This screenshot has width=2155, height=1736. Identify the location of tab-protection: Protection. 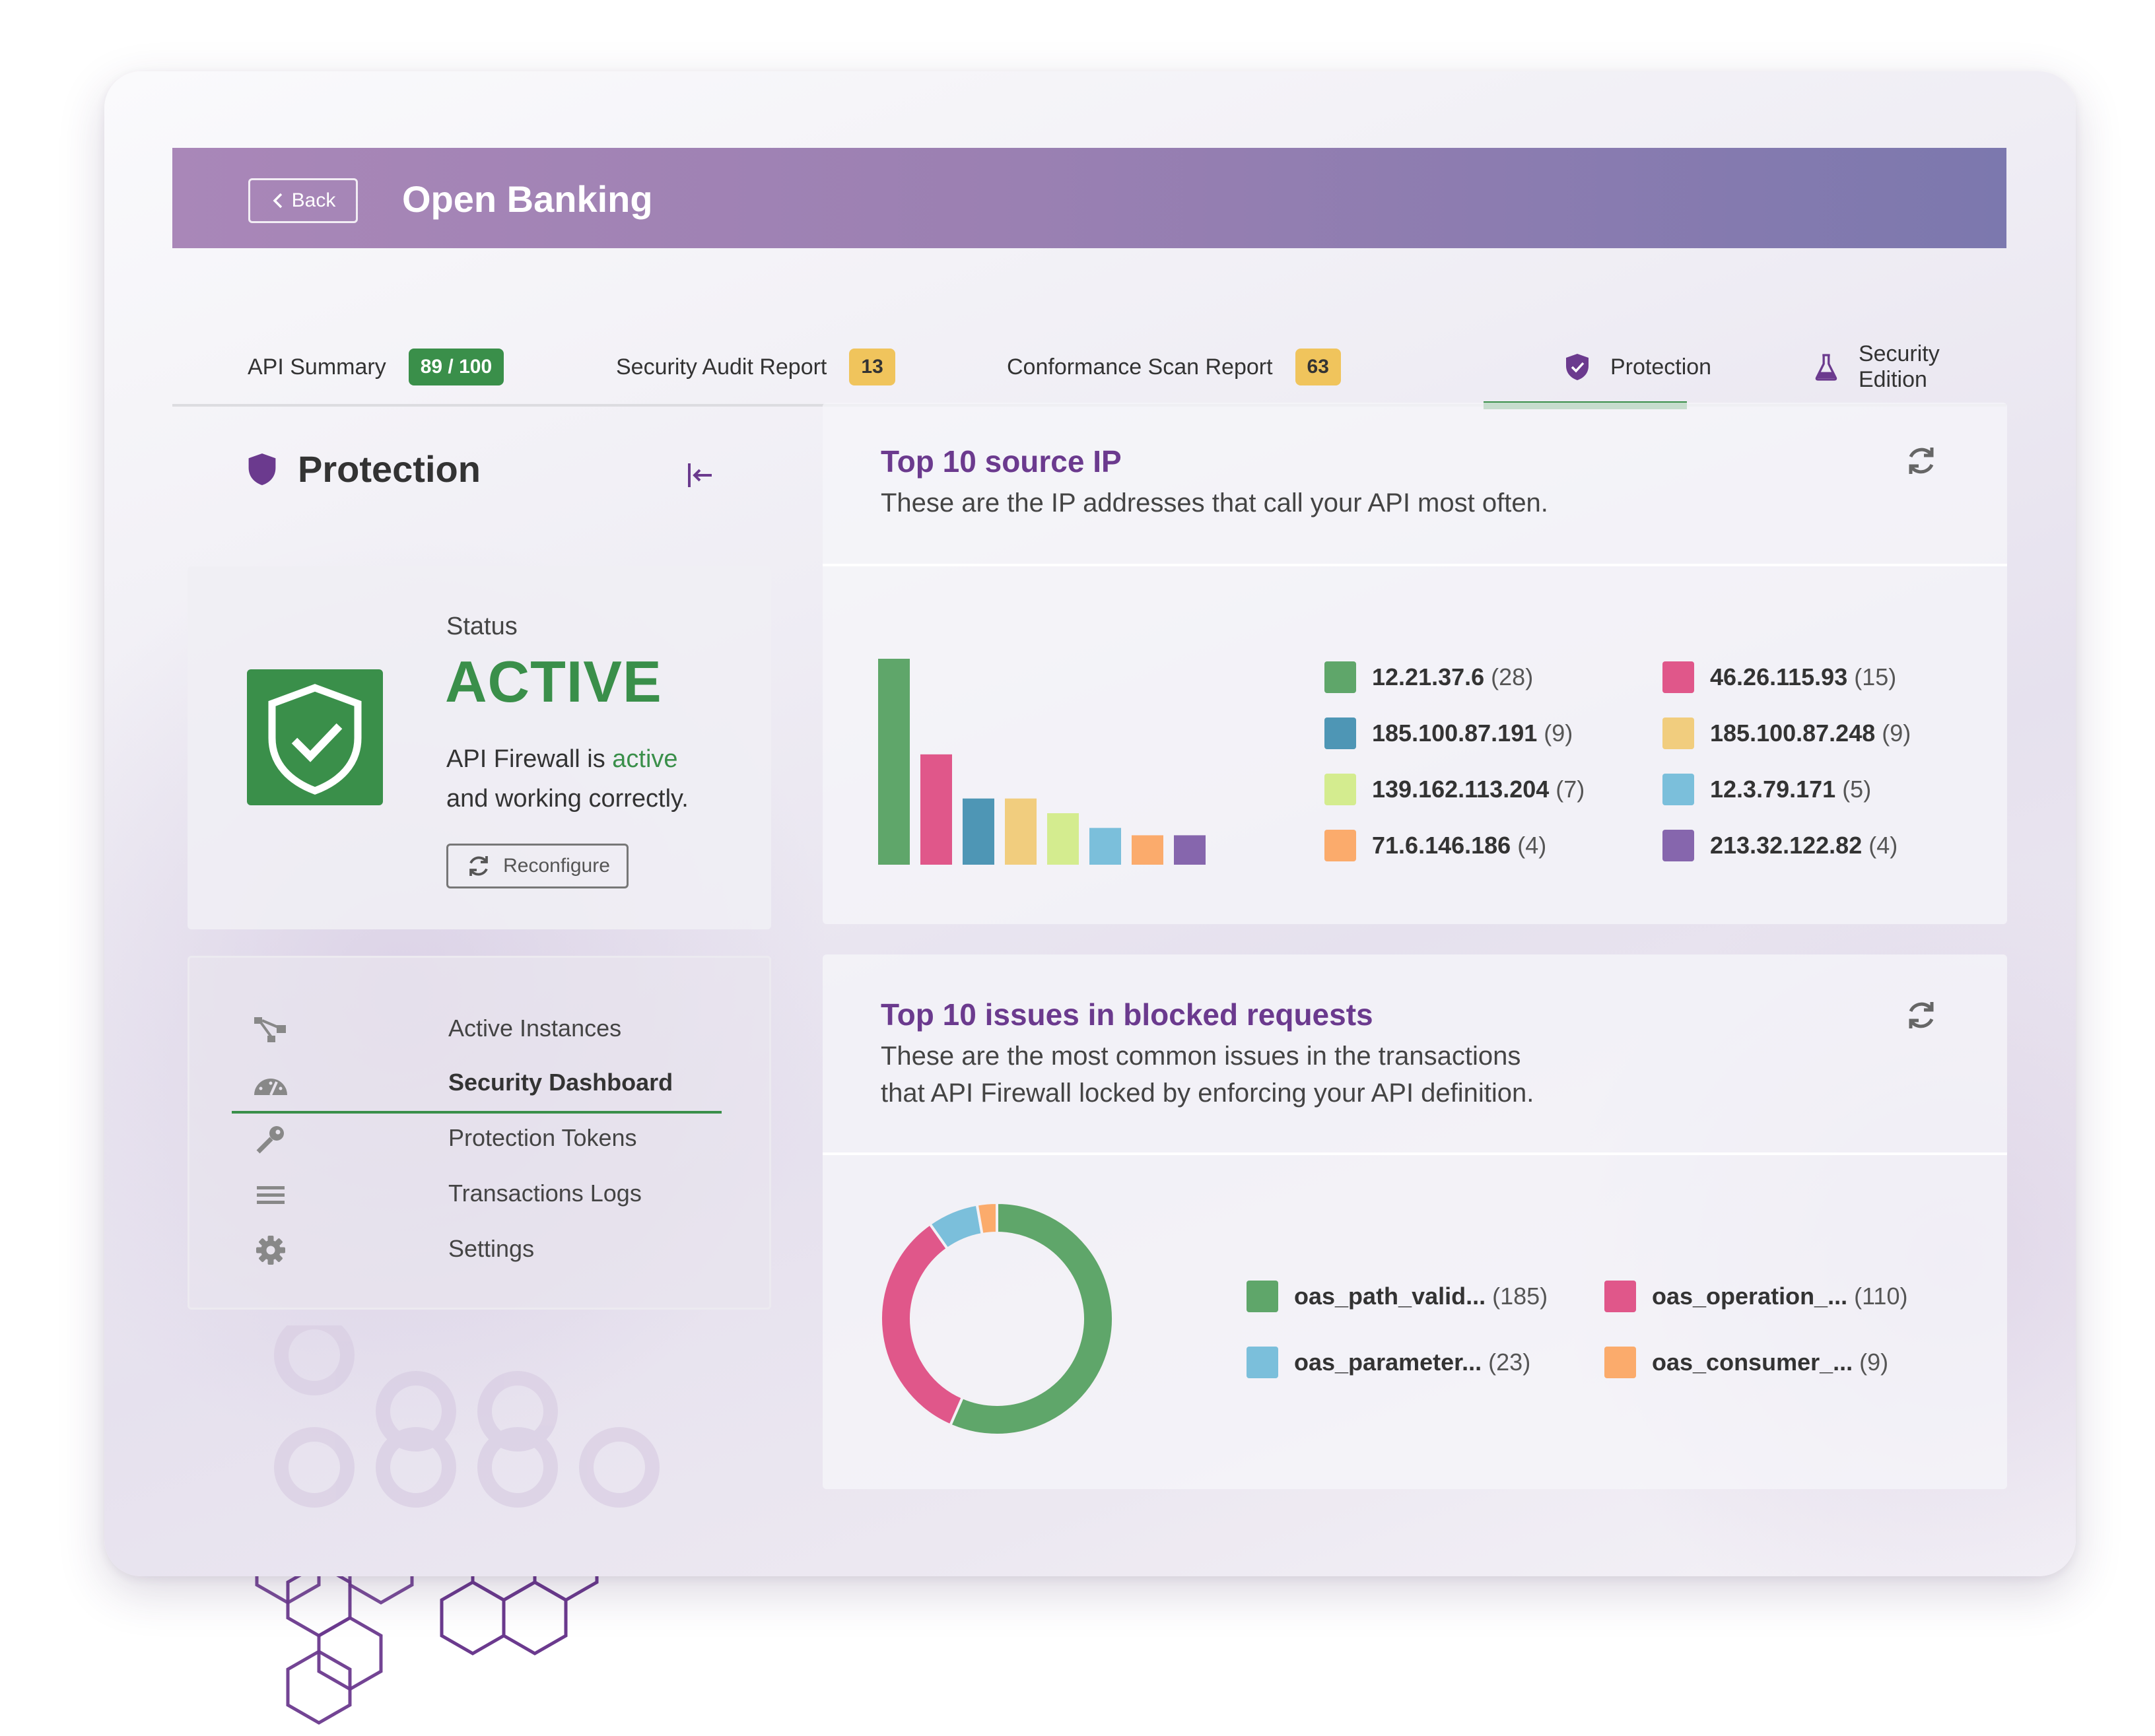
(1637, 367).